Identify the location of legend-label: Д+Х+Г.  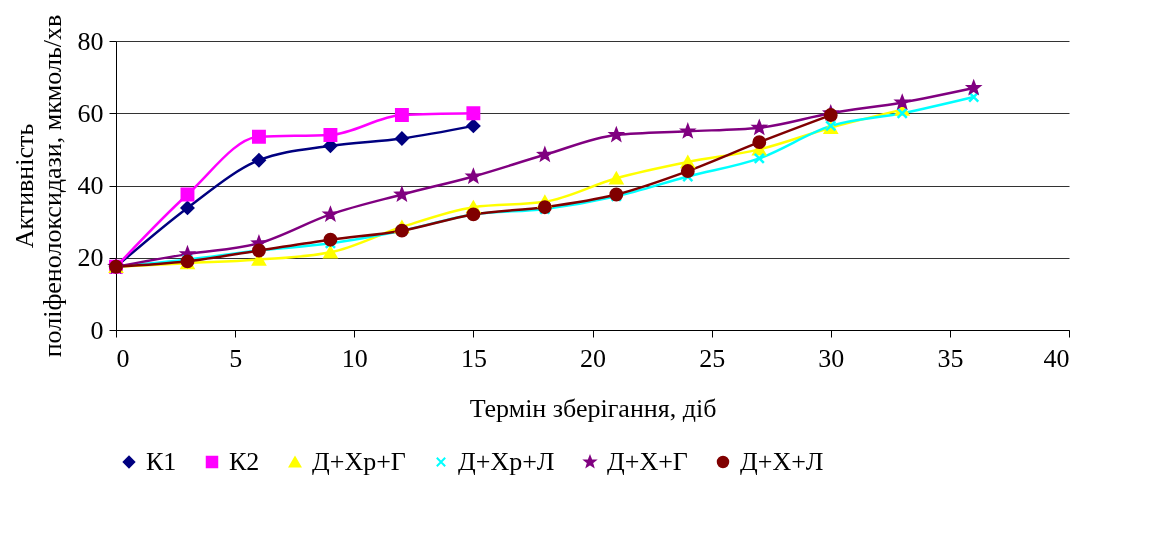
(647, 461).